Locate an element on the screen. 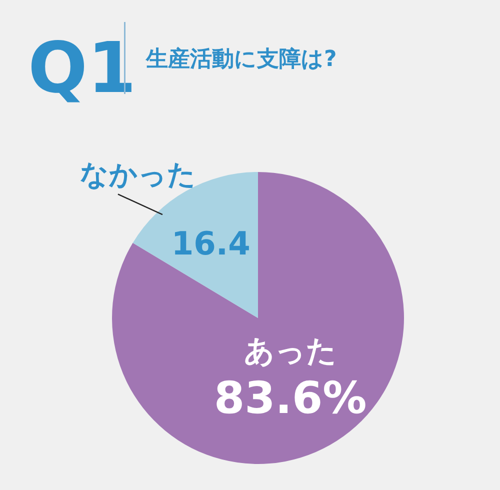 Image resolution: width=500 pixels, height=490 pixels. slice-label: なかった is located at coordinates (138, 175).